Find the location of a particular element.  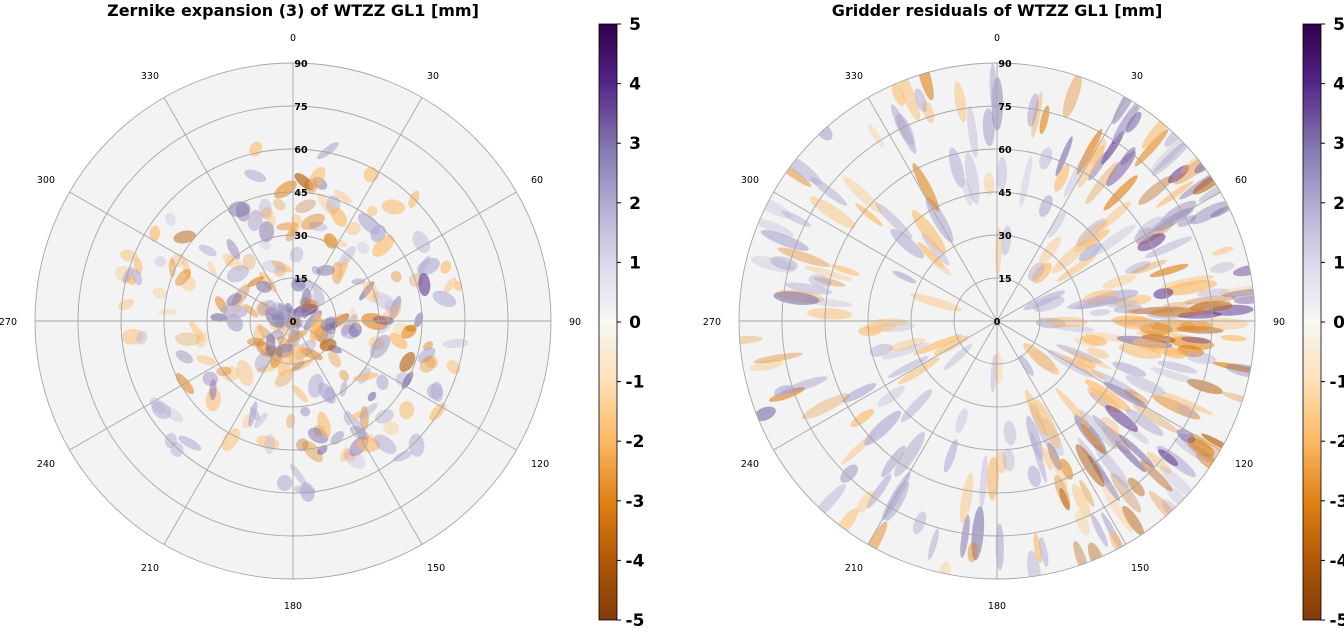

field-pattern is located at coordinates (292, 322).